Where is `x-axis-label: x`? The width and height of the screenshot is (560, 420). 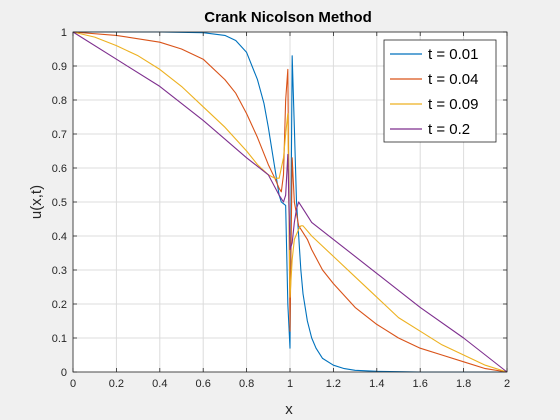
x-axis-label: x is located at coordinates (289, 409).